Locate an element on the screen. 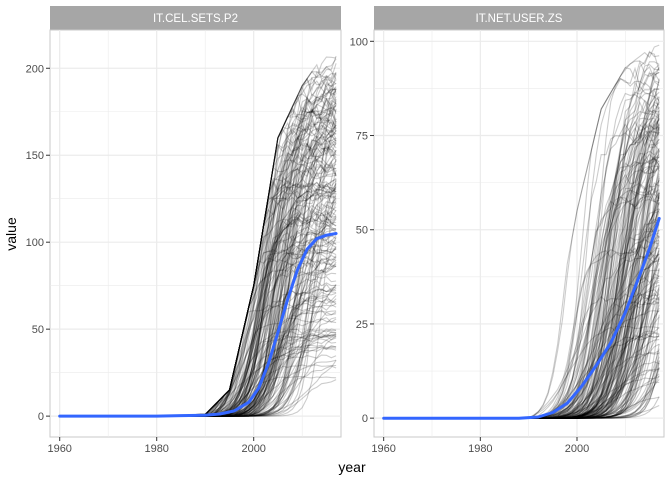 The width and height of the screenshot is (672, 485). x-axis-title: year is located at coordinates (352, 467).